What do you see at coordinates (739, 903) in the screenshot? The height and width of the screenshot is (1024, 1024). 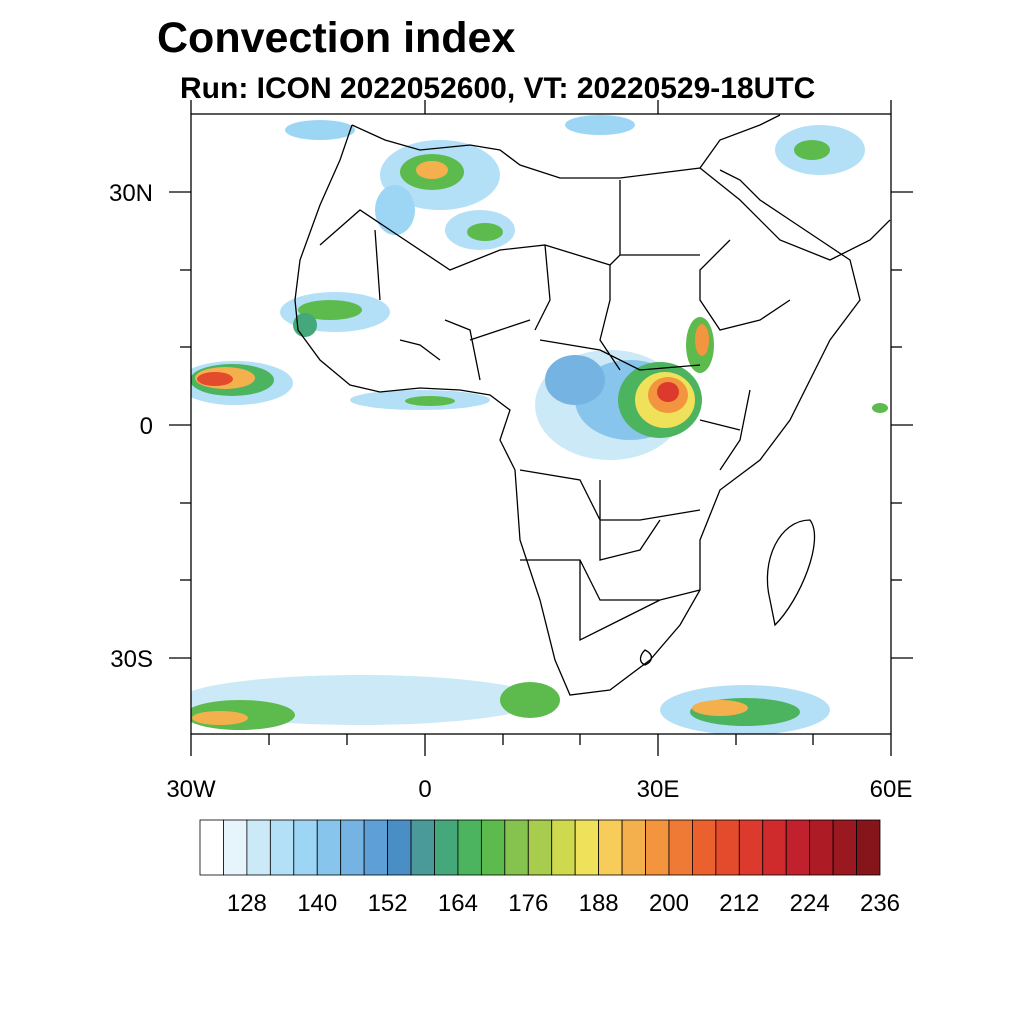 I see `colorbar-tick-label: 212` at bounding box center [739, 903].